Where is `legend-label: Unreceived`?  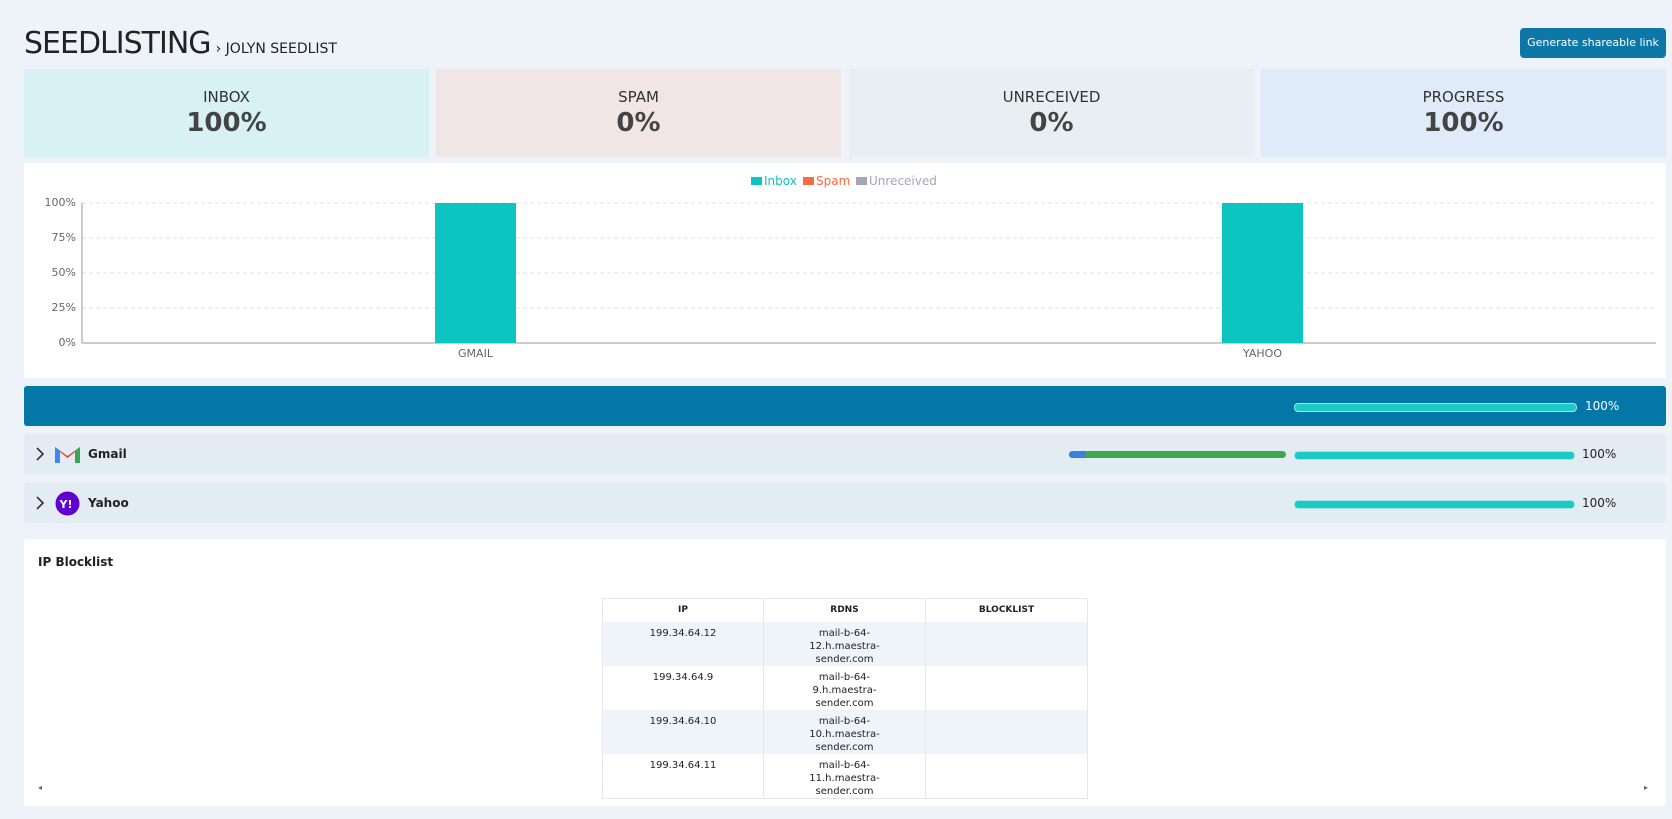
legend-label: Unreceived is located at coordinates (903, 181).